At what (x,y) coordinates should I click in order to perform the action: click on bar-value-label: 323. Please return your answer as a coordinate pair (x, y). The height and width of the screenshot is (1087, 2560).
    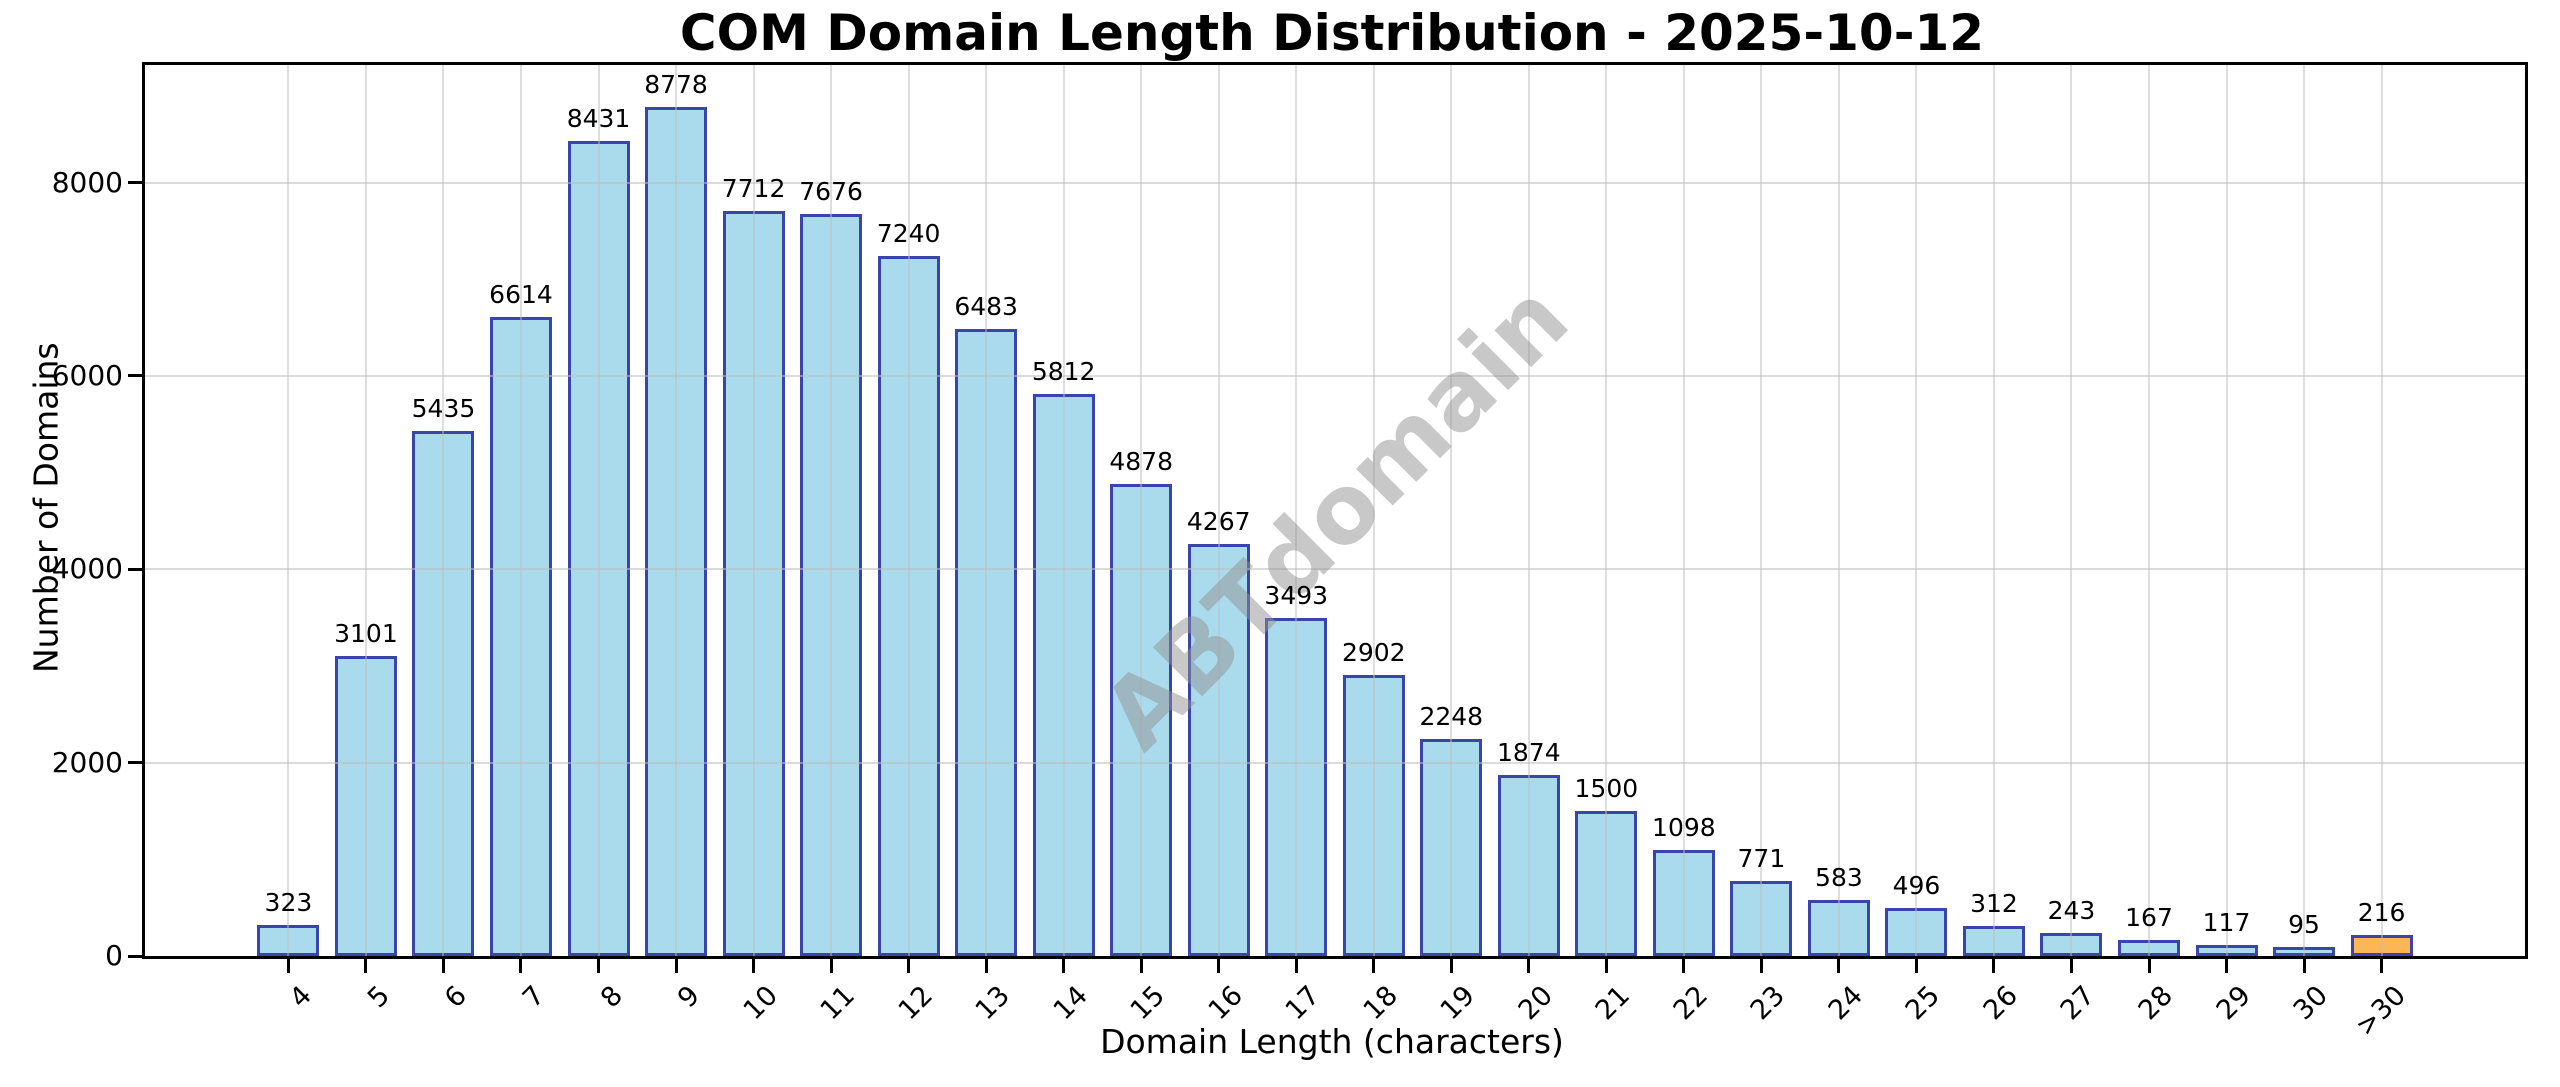
    Looking at the image, I should click on (288, 902).